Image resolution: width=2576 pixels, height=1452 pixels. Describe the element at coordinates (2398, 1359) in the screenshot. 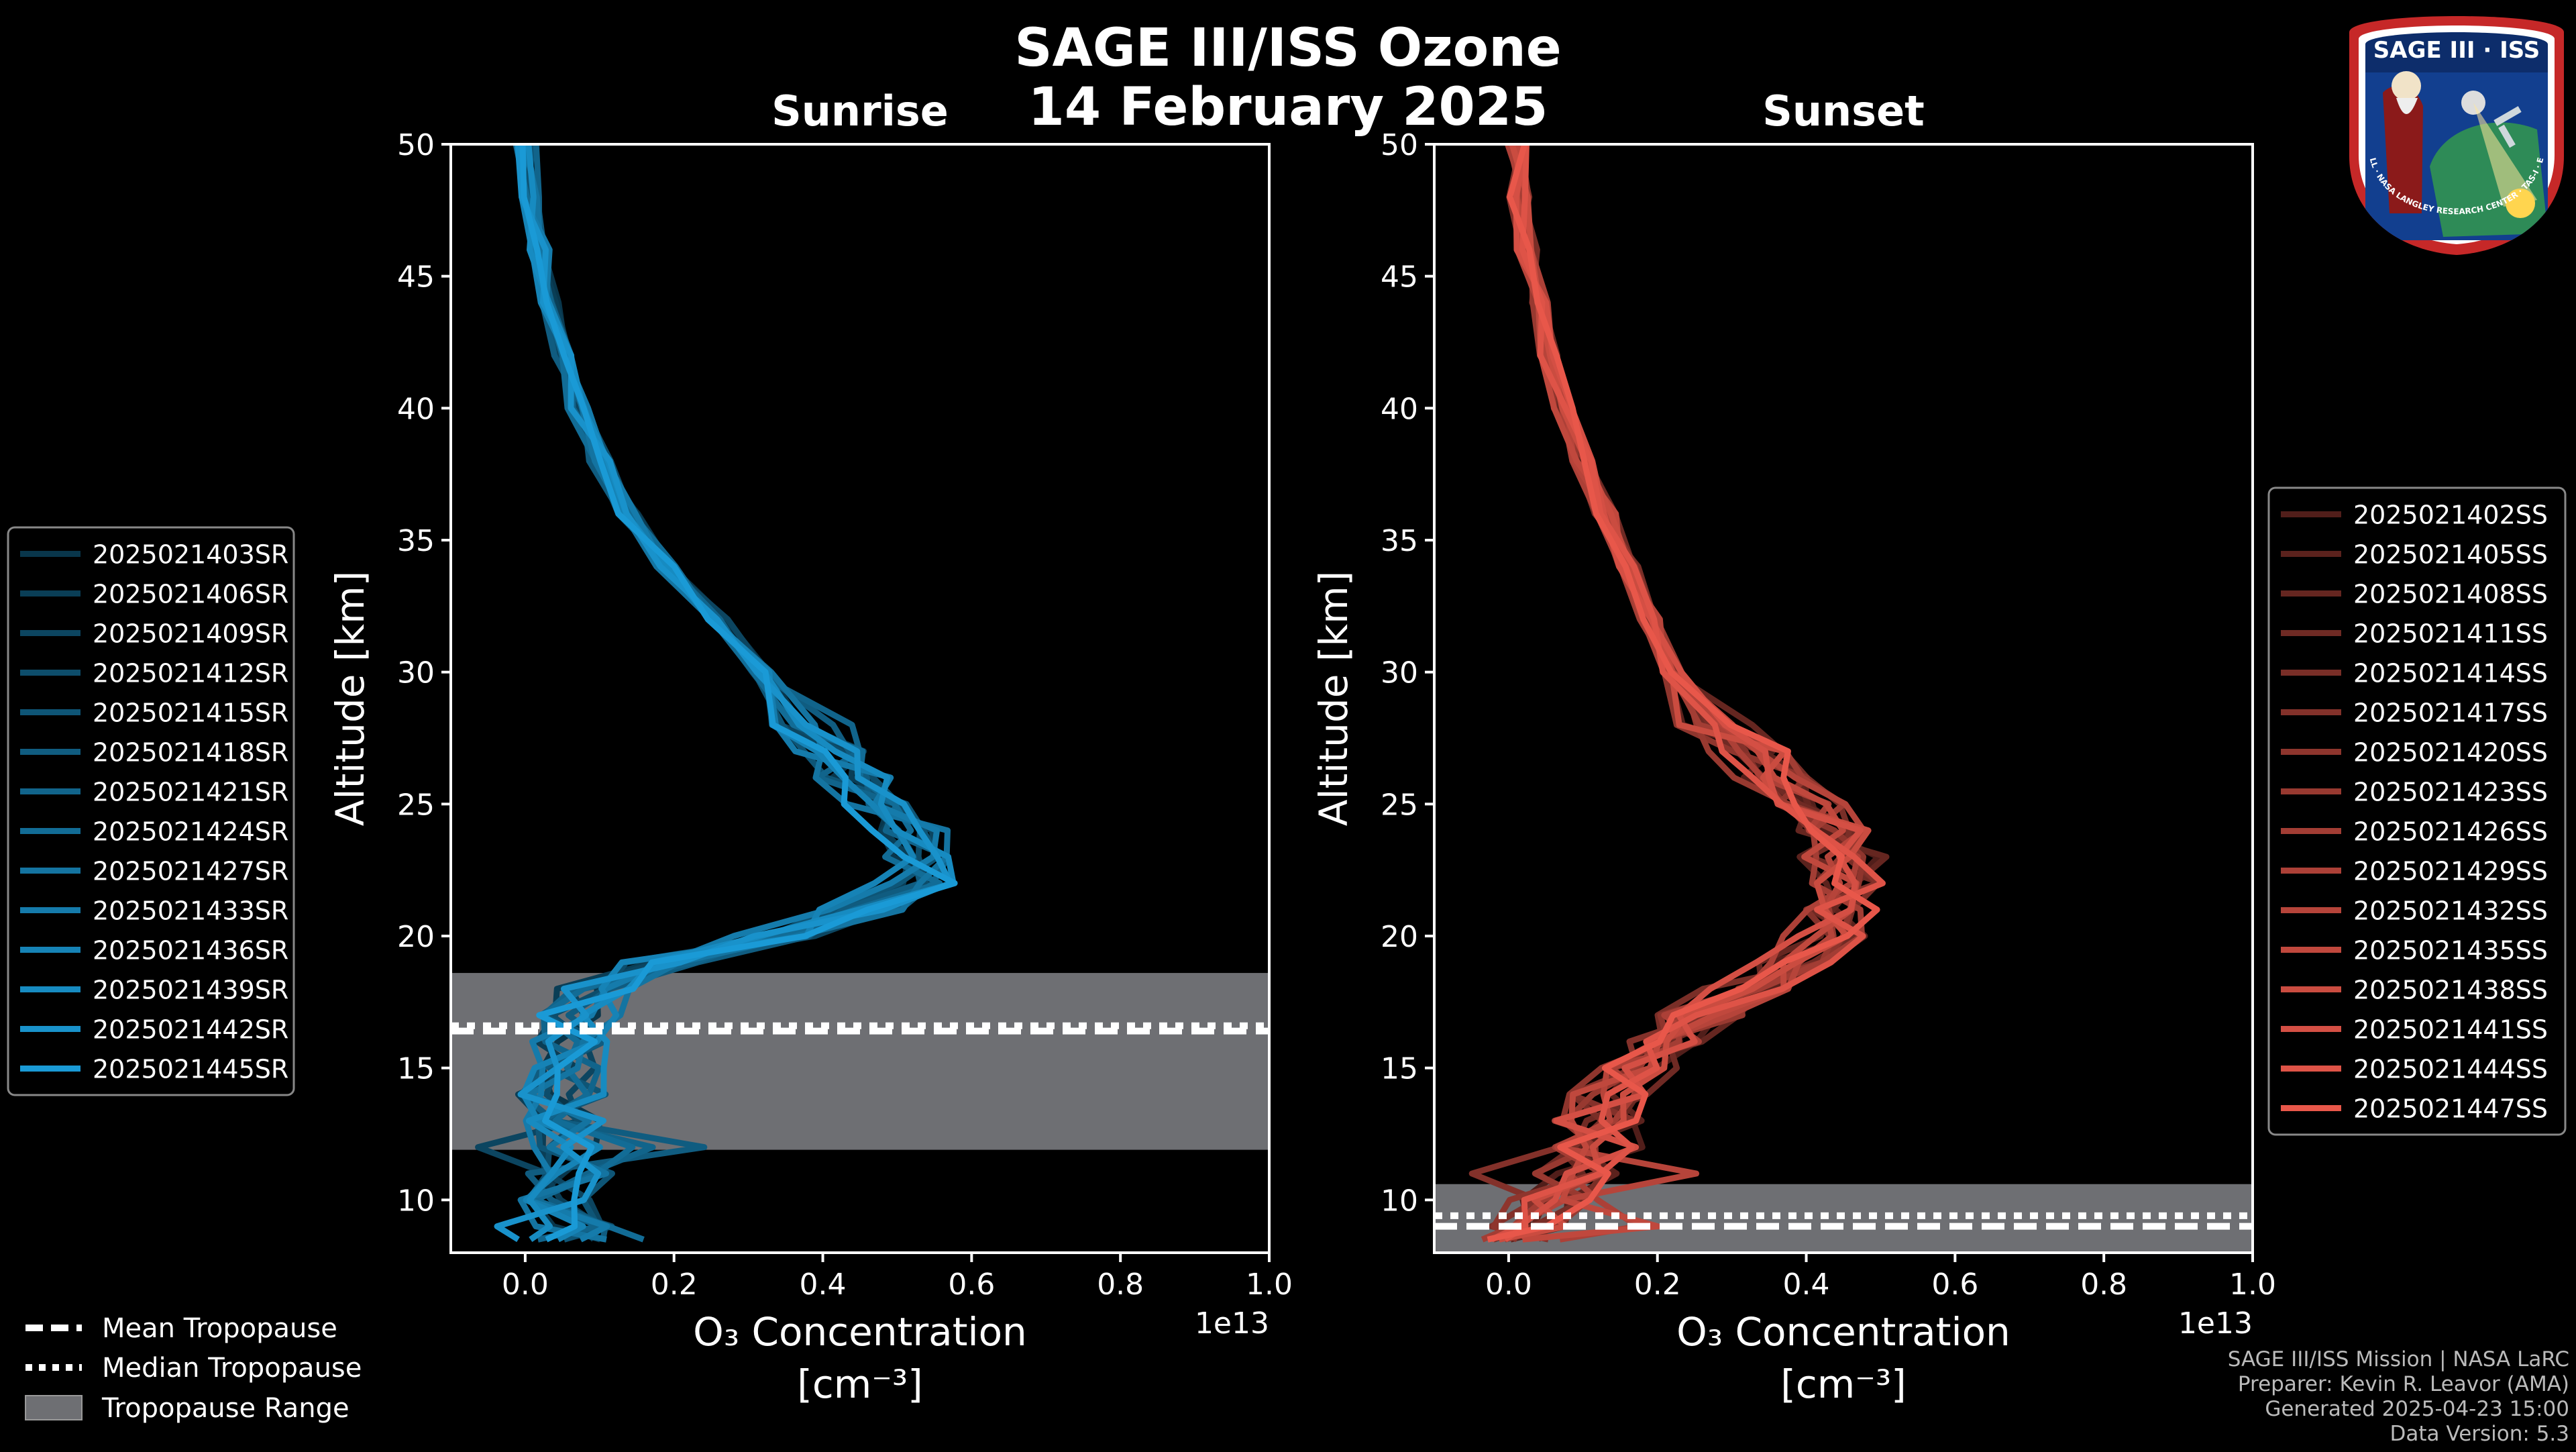

I see `footer-mission: SAGE III/ISS Mission | NASA LaRC` at that location.